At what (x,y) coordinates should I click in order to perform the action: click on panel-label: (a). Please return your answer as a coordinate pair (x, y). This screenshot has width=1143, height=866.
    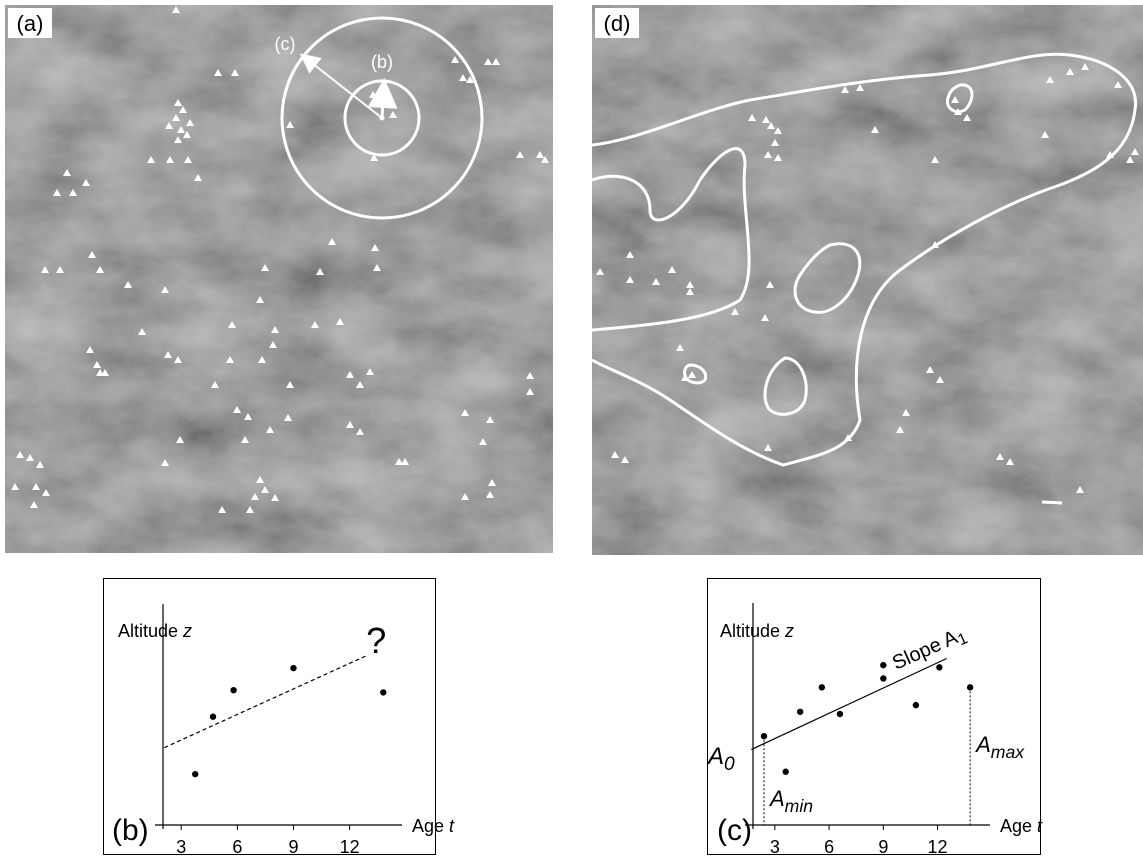
    Looking at the image, I should click on (30, 23).